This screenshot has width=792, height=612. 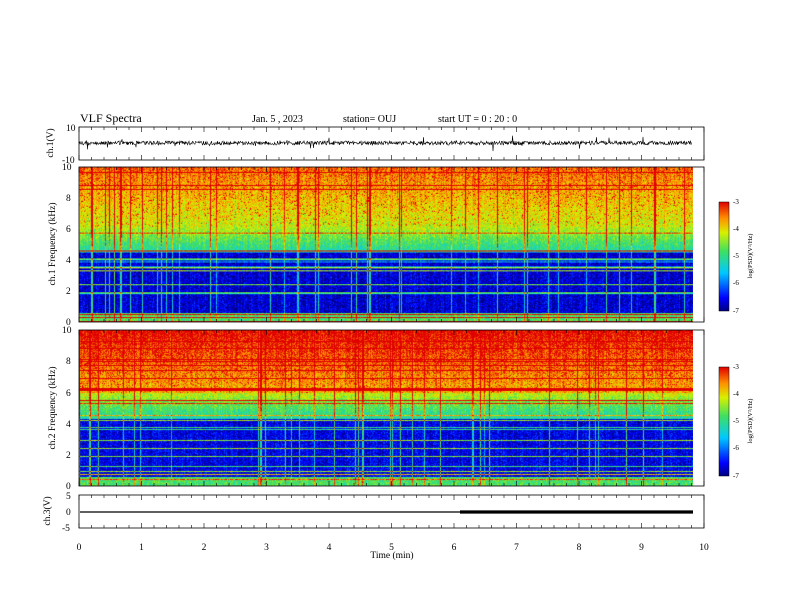 I want to click on ch1-freq-tick-0: 0, so click(x=68, y=323).